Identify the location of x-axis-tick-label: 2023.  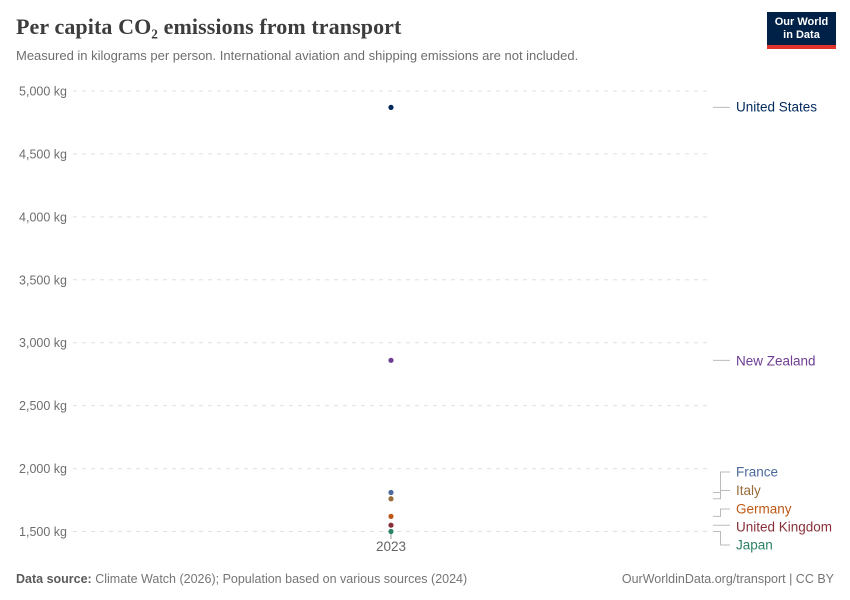
(391, 546).